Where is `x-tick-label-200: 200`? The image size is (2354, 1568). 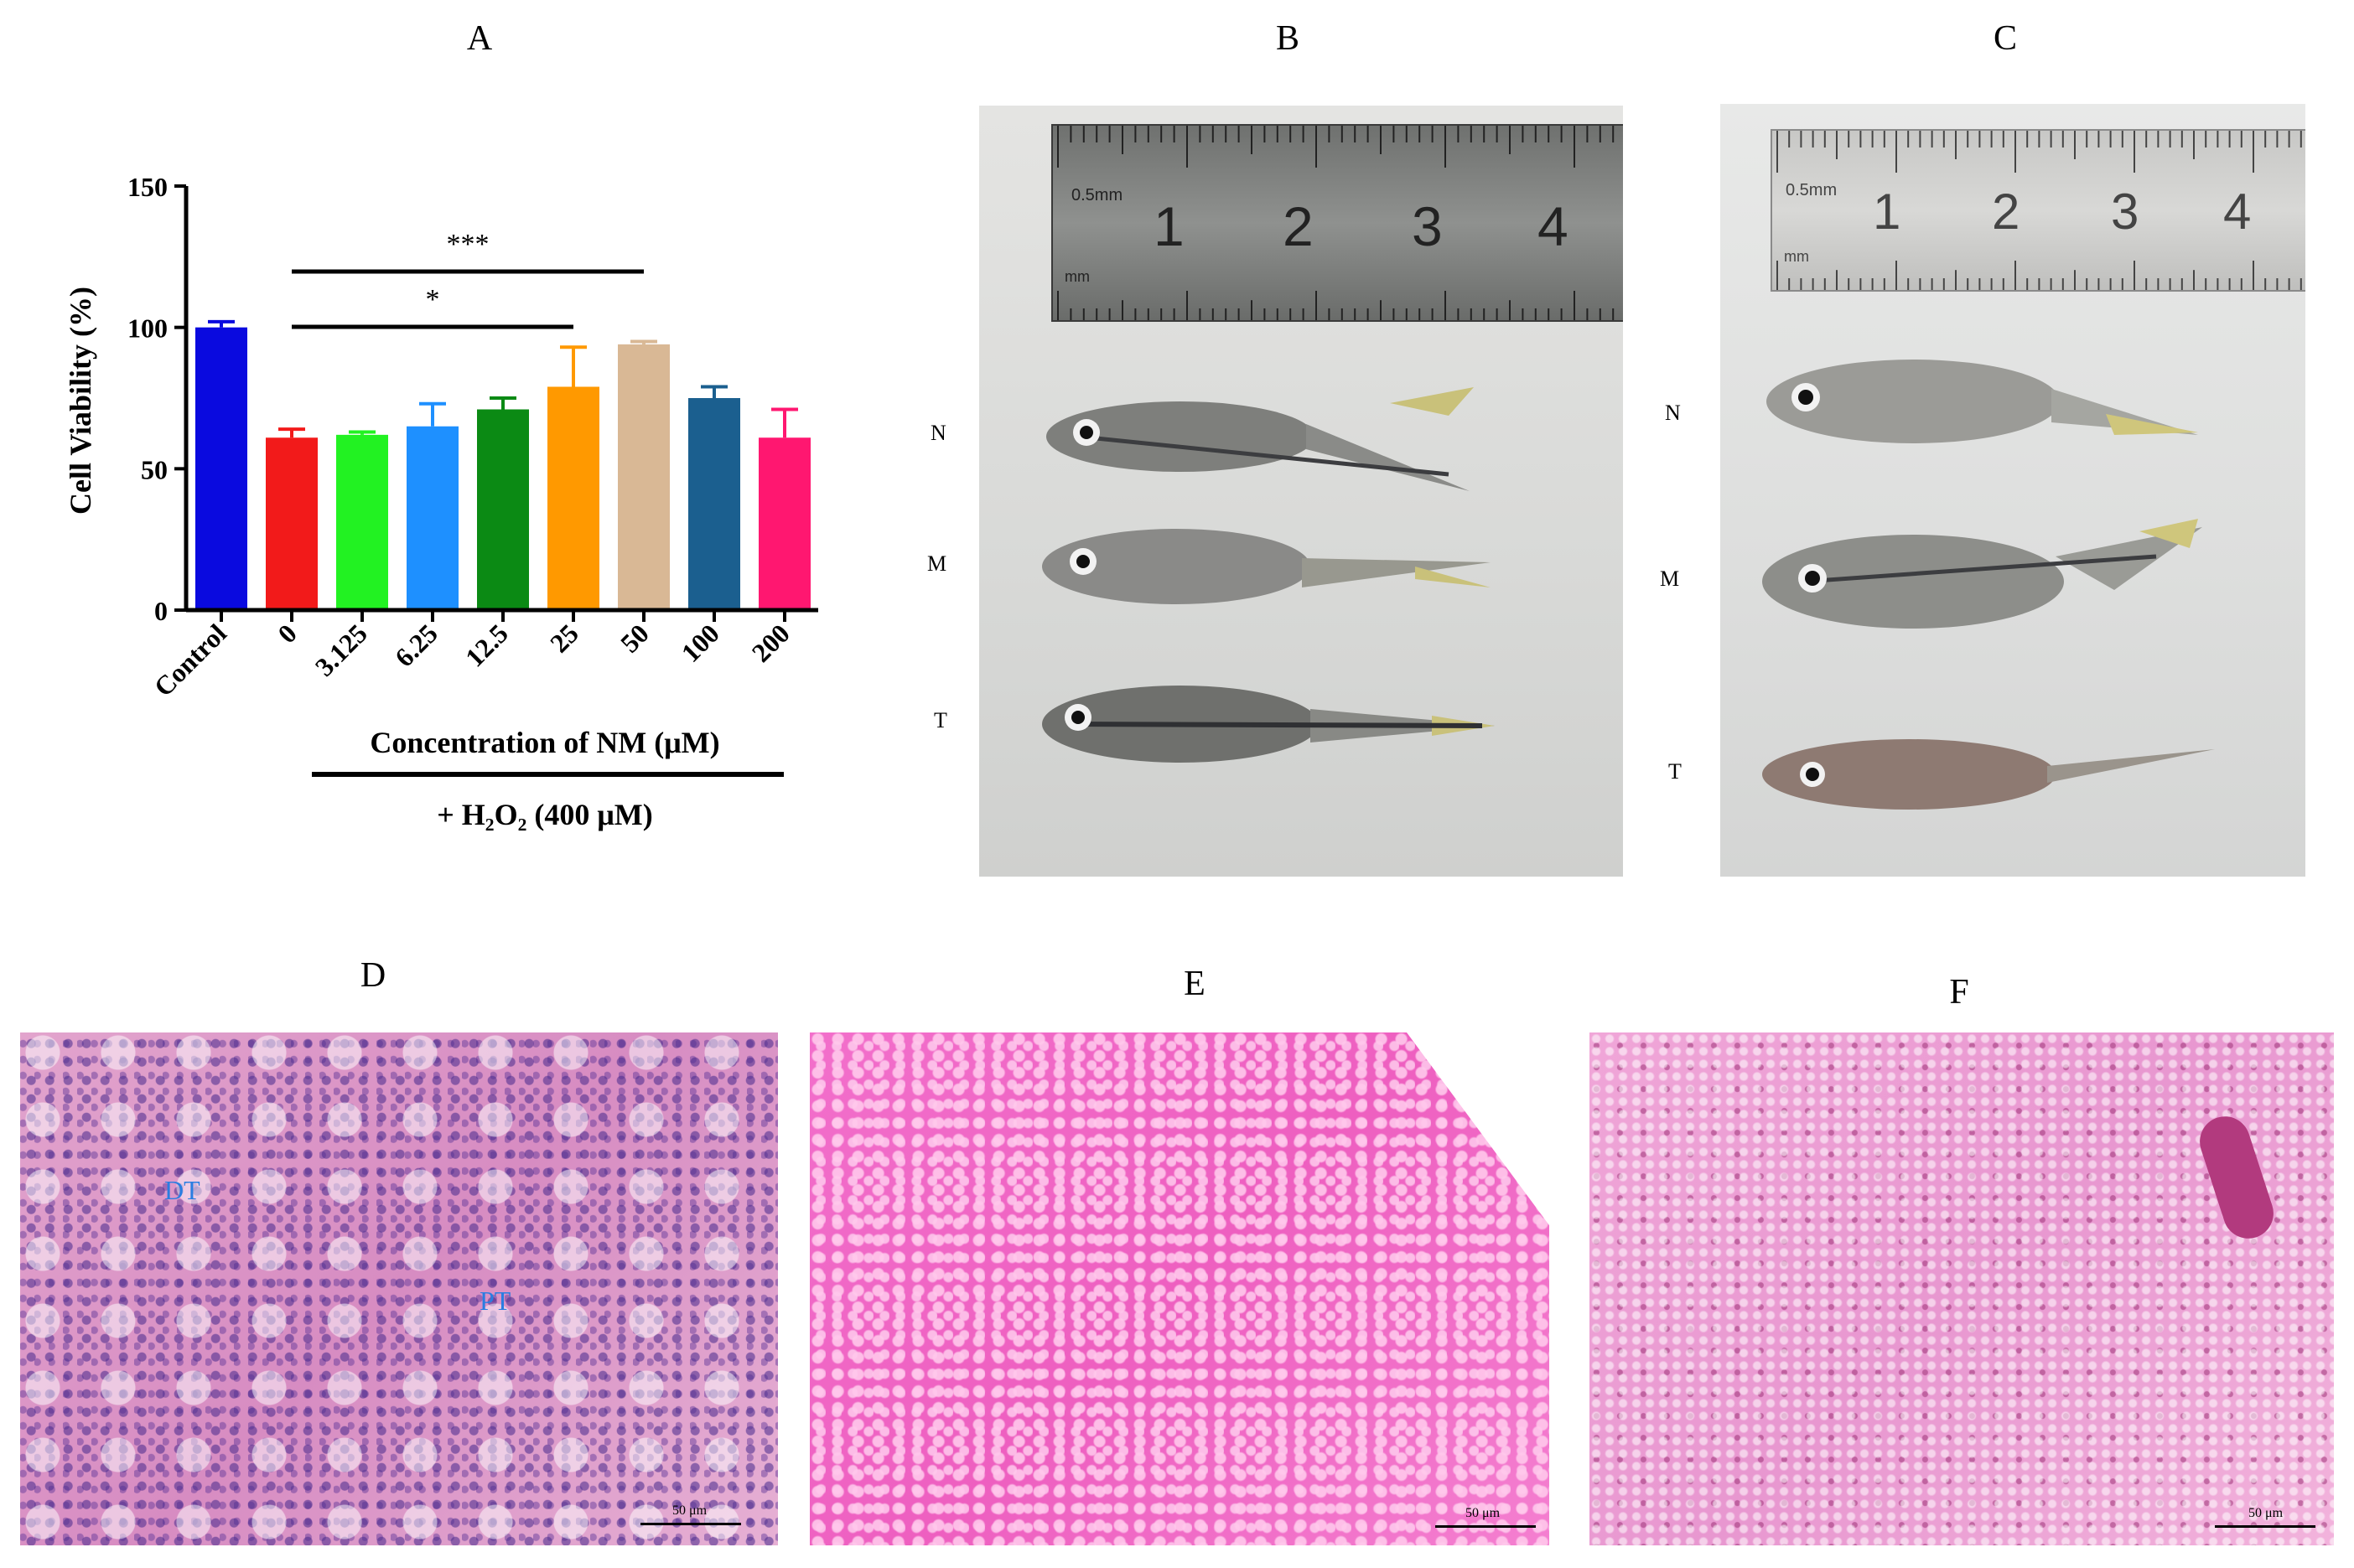 x-tick-label-200: 200 is located at coordinates (771, 643).